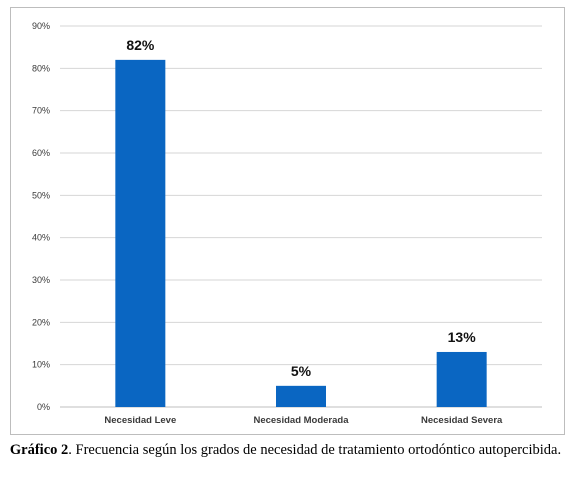 The height and width of the screenshot is (490, 571). What do you see at coordinates (41, 153) in the screenshot?
I see `y-tick-label: 60%` at bounding box center [41, 153].